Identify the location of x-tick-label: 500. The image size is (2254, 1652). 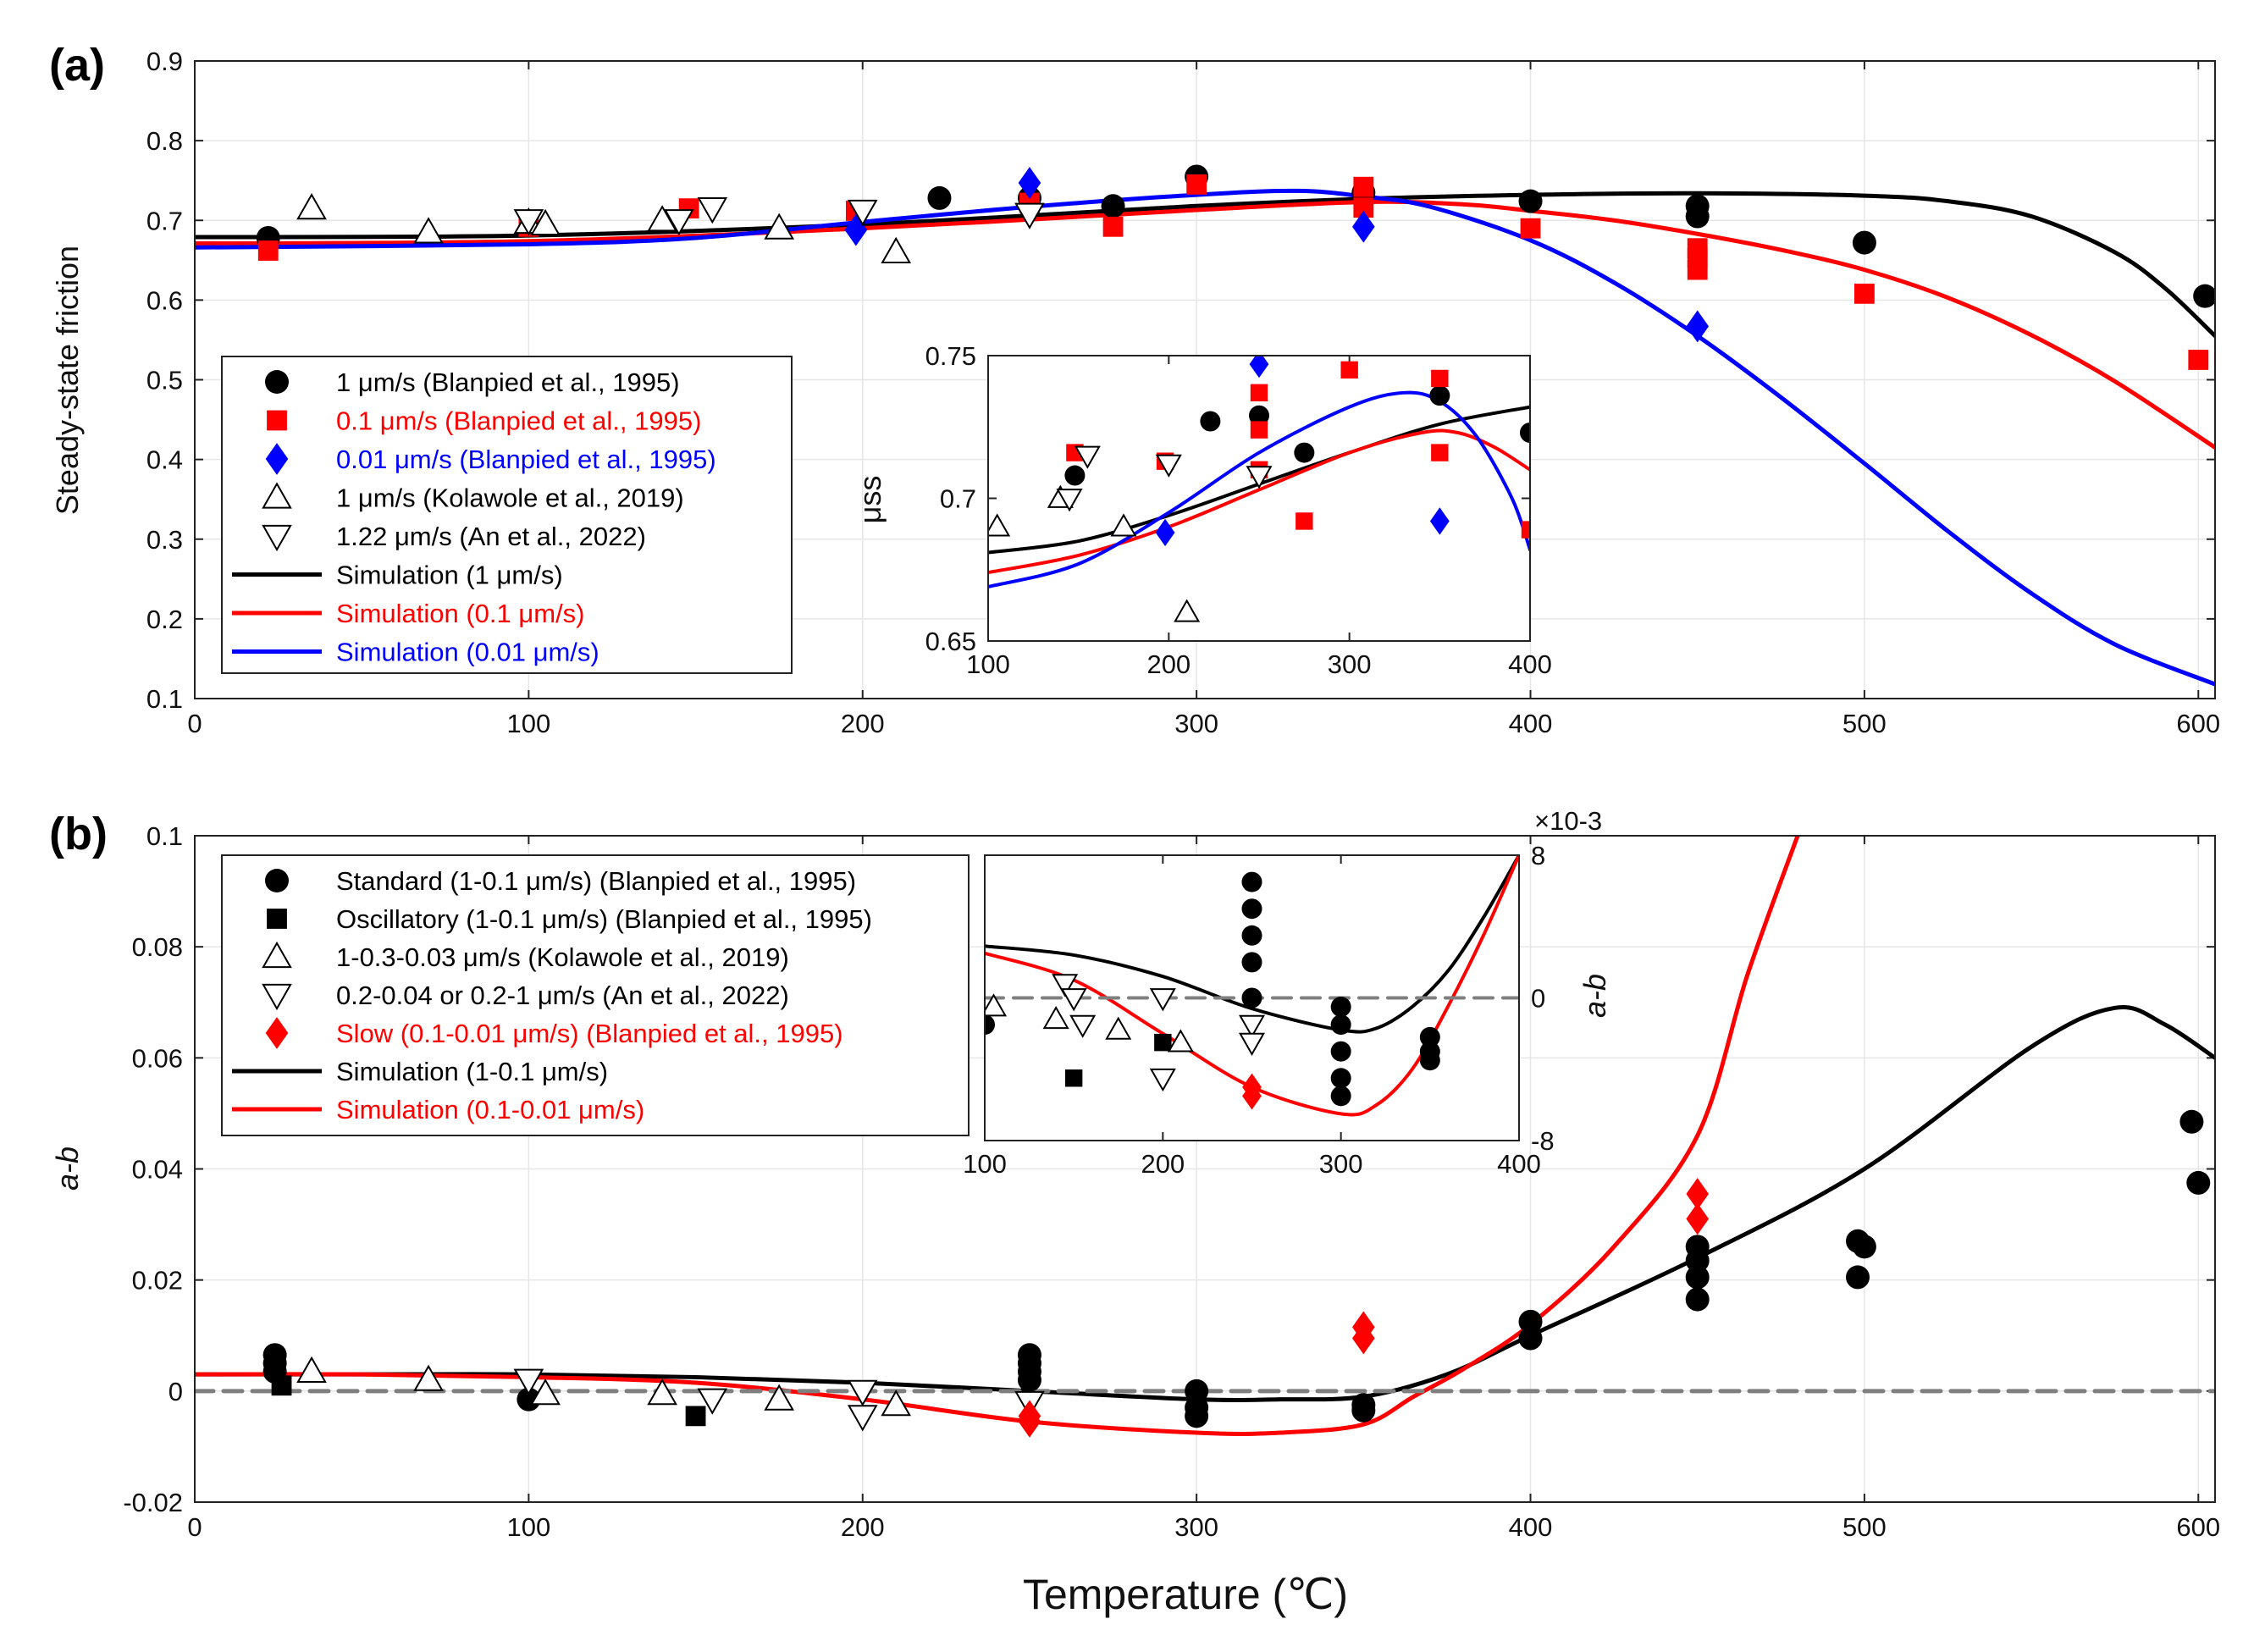
(1864, 1527).